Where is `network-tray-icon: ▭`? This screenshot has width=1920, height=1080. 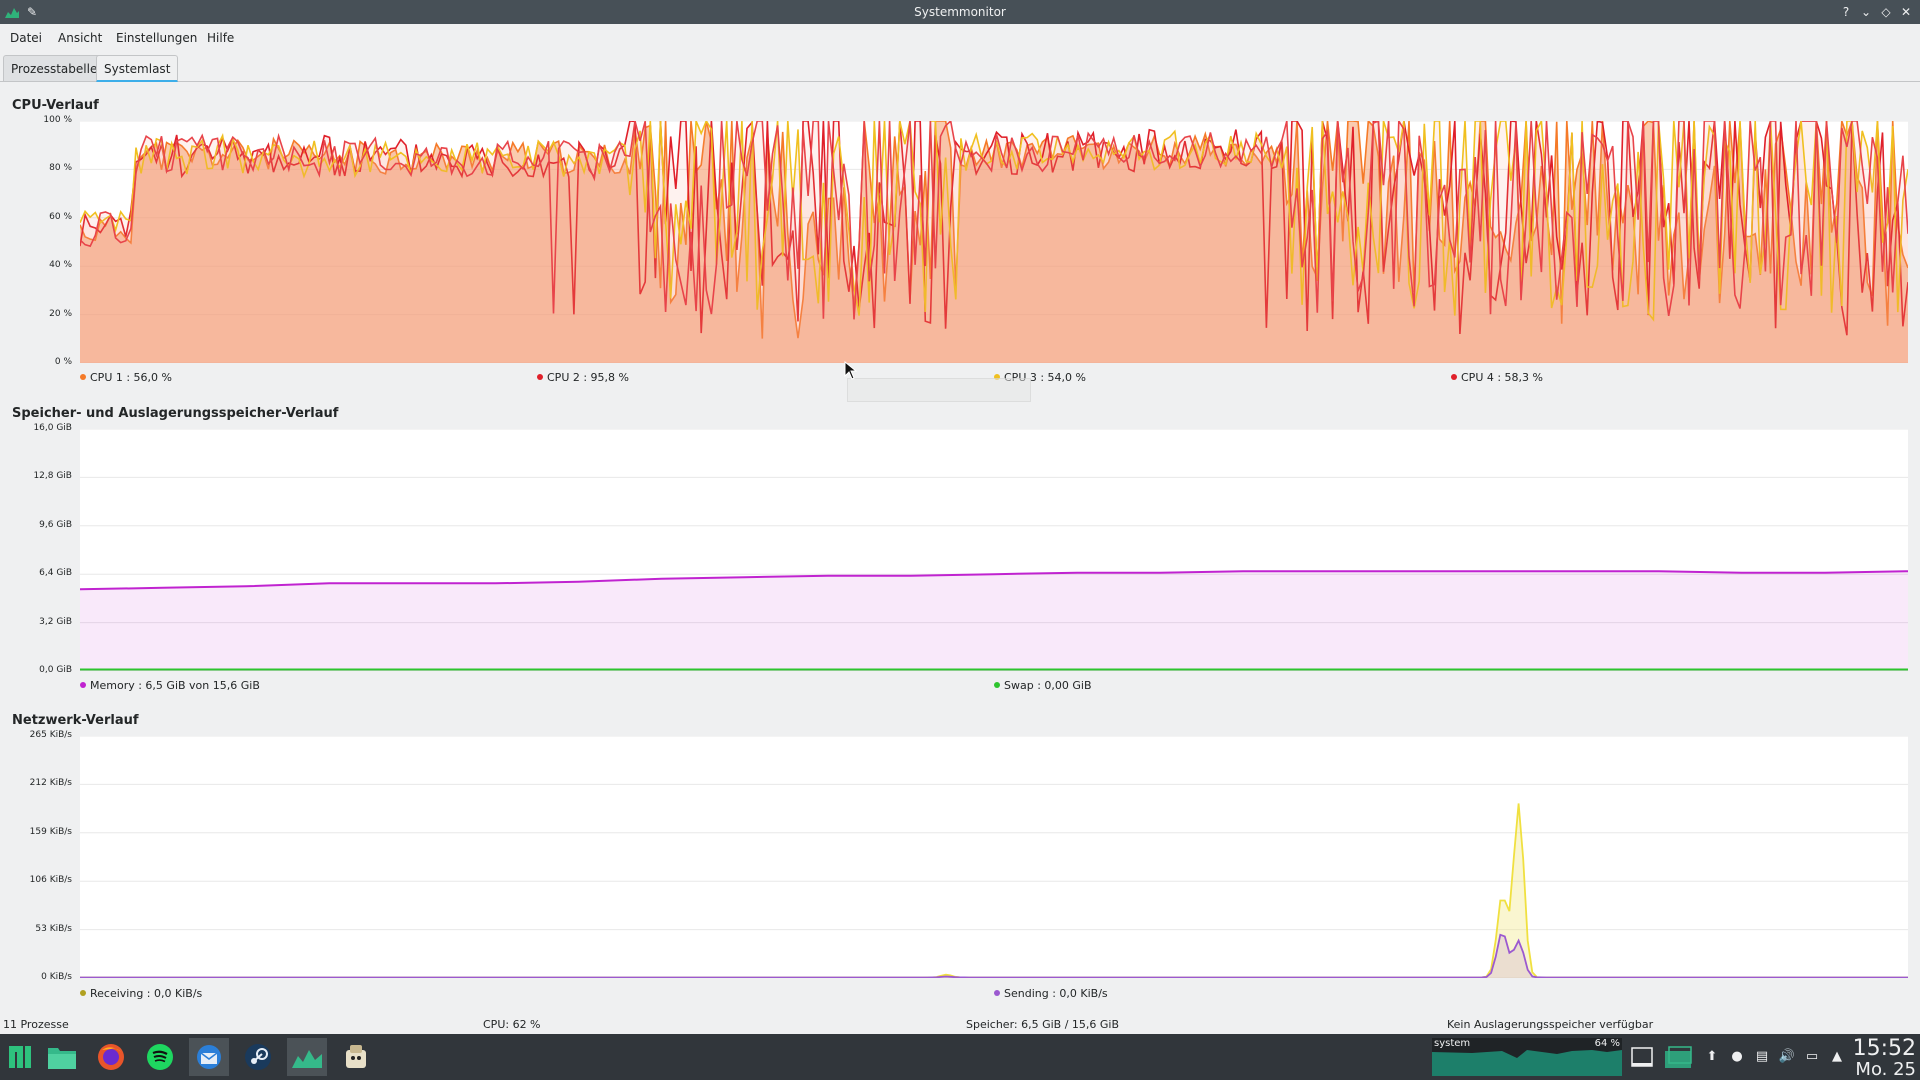
network-tray-icon: ▭ is located at coordinates (1812, 1056).